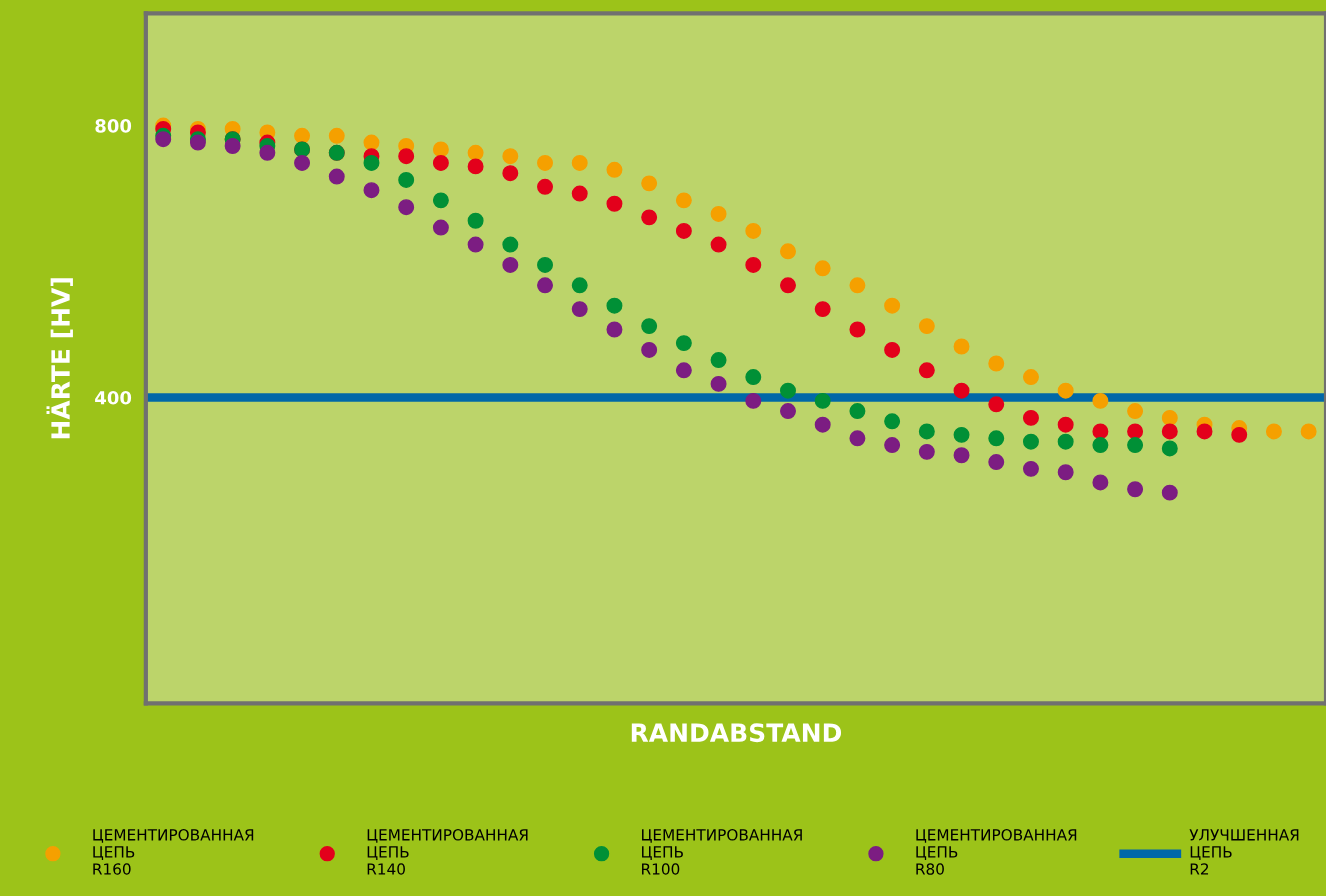 The width and height of the screenshot is (1326, 896). What do you see at coordinates (1244, 852) in the screenshot?
I see `legend-label: УЛУЧШЕННАЯ ЦЕПЬ R2` at bounding box center [1244, 852].